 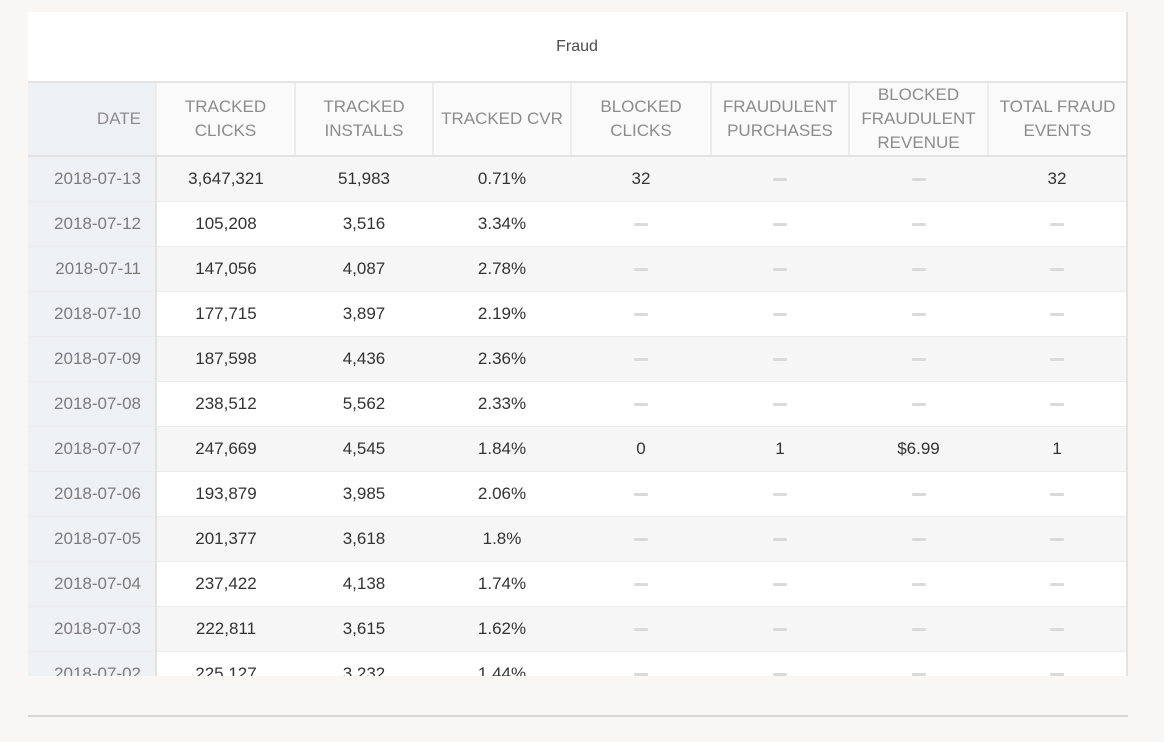 I want to click on tracked-installs-cell: 3,615, so click(x=364, y=629).